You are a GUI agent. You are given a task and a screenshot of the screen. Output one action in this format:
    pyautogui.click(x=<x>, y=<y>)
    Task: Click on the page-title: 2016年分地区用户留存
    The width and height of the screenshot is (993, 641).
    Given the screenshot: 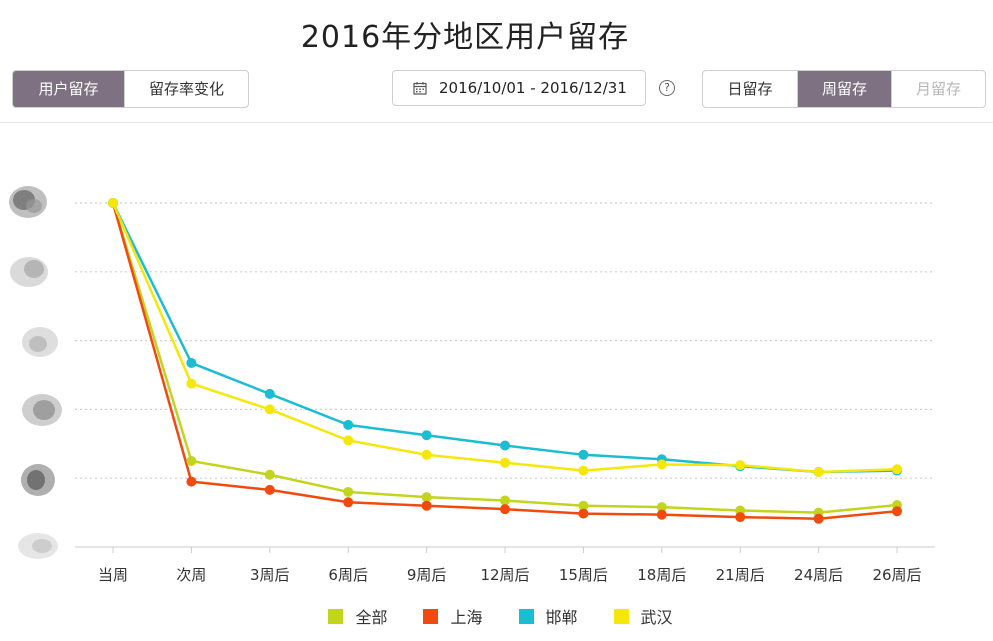 What is the action you would take?
    pyautogui.click(x=465, y=37)
    